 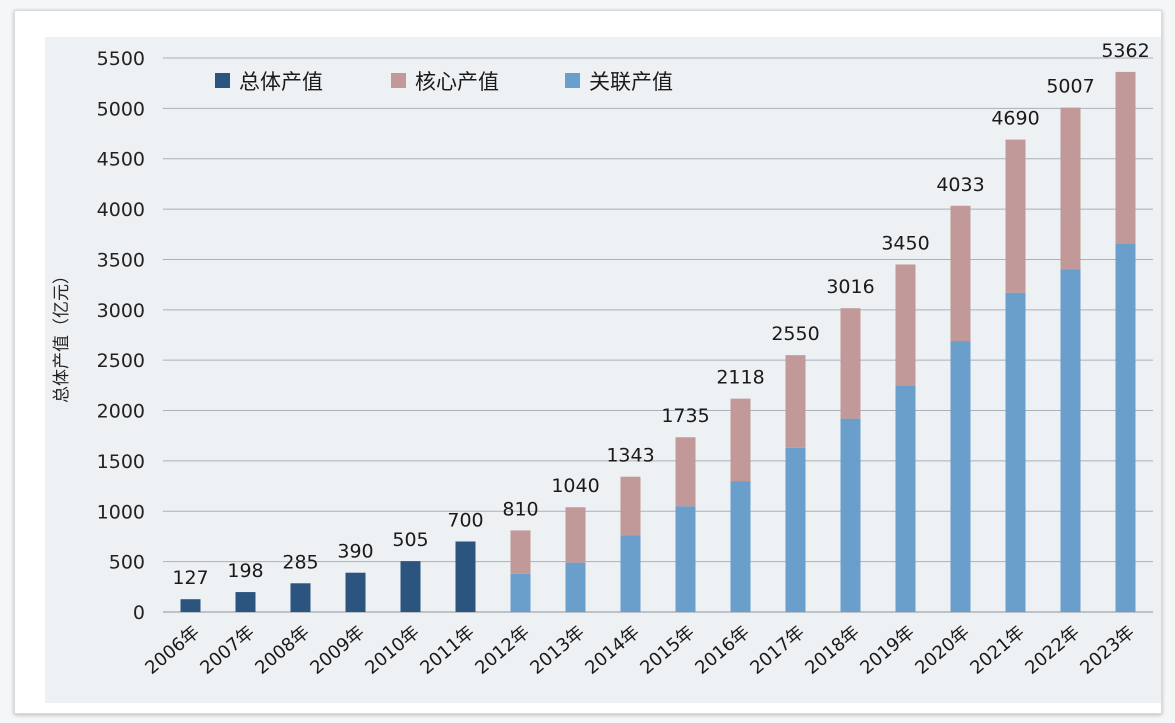 What do you see at coordinates (281, 82) in the screenshot?
I see `legend-label: 总体产值` at bounding box center [281, 82].